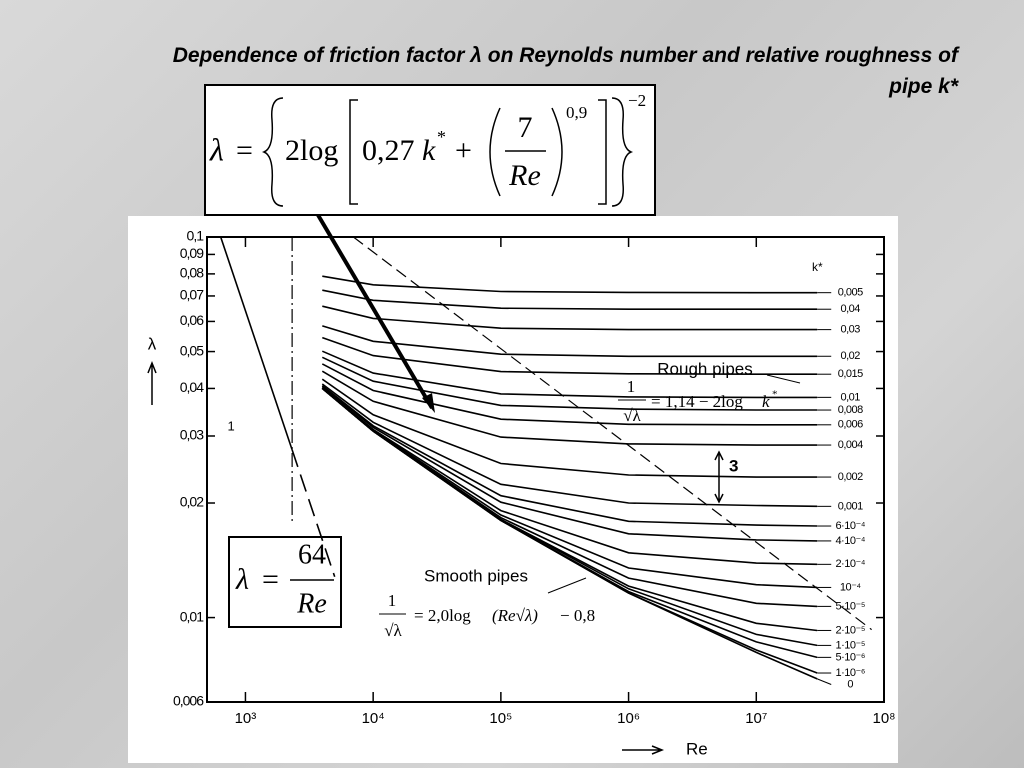  Describe the element at coordinates (192, 502) in the screenshot. I see `y-tick-label: 0,02` at that location.